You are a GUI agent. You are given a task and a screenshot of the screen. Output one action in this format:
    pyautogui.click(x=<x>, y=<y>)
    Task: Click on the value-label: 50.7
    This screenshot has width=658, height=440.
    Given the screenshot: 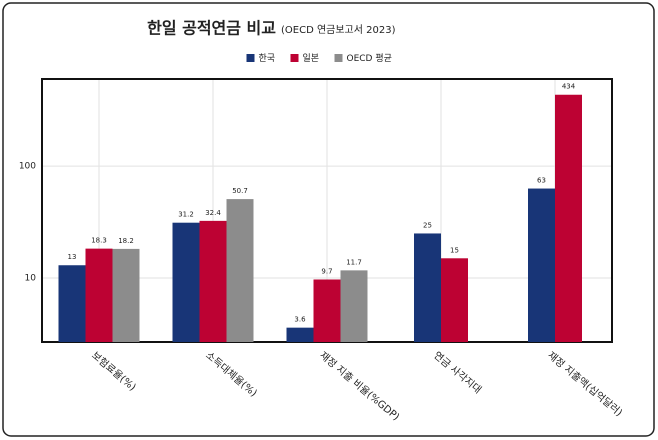 What is the action you would take?
    pyautogui.click(x=240, y=191)
    